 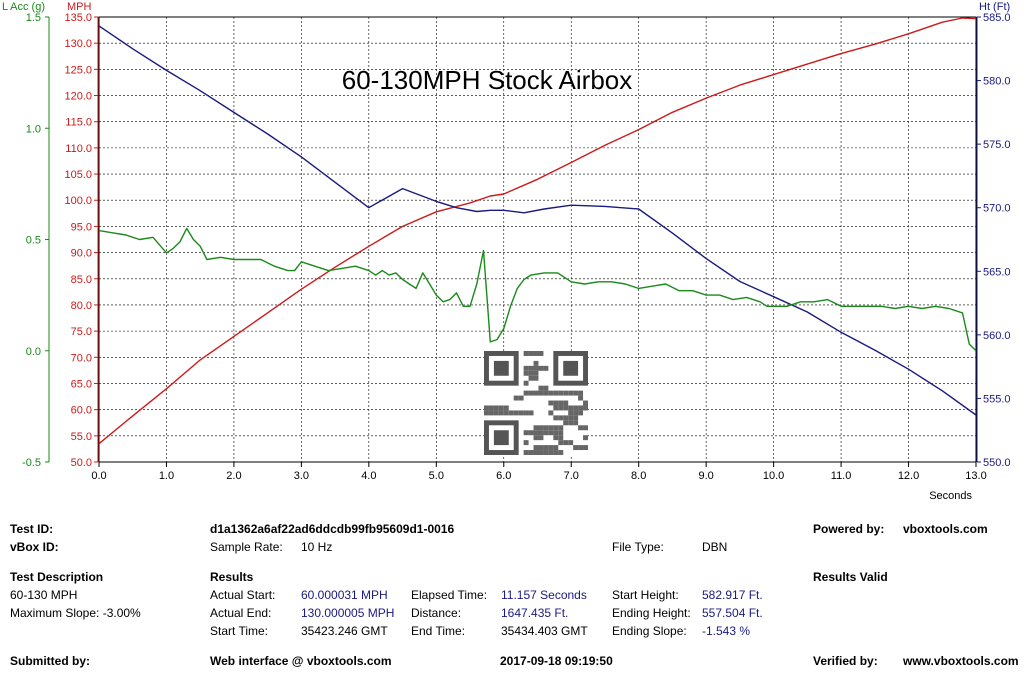 What do you see at coordinates (78, 201) in the screenshot?
I see `mph-tick-label: 100.0` at bounding box center [78, 201].